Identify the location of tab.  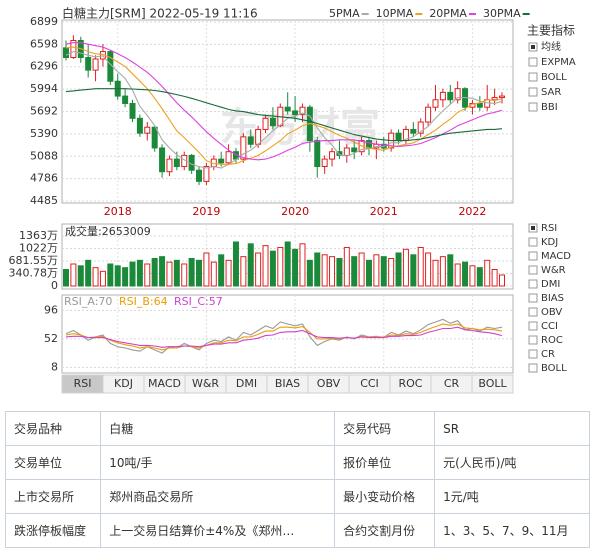
(492, 384).